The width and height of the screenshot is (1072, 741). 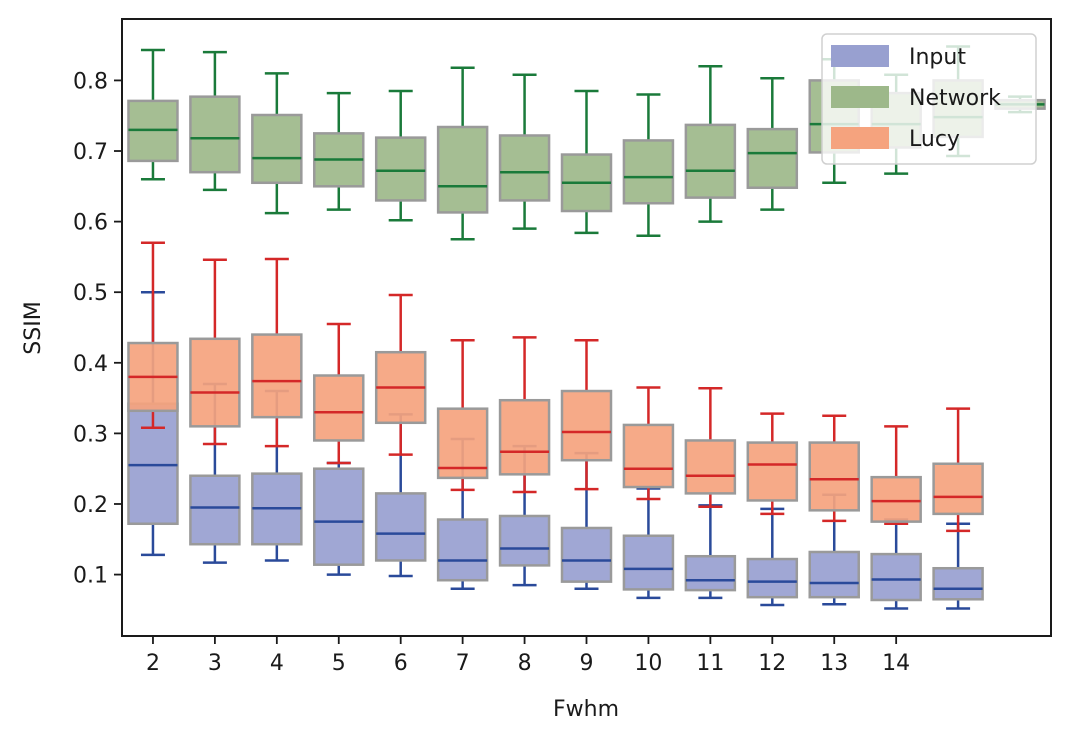 I want to click on y-tick-label-0: 0.1, so click(x=90, y=576).